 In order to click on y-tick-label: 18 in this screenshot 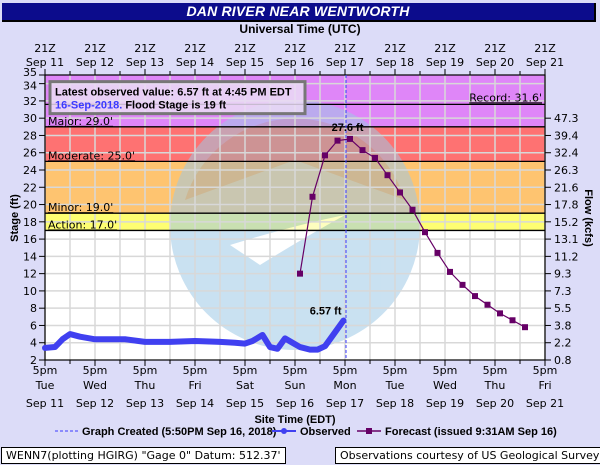, I will do `click(30, 222)`.